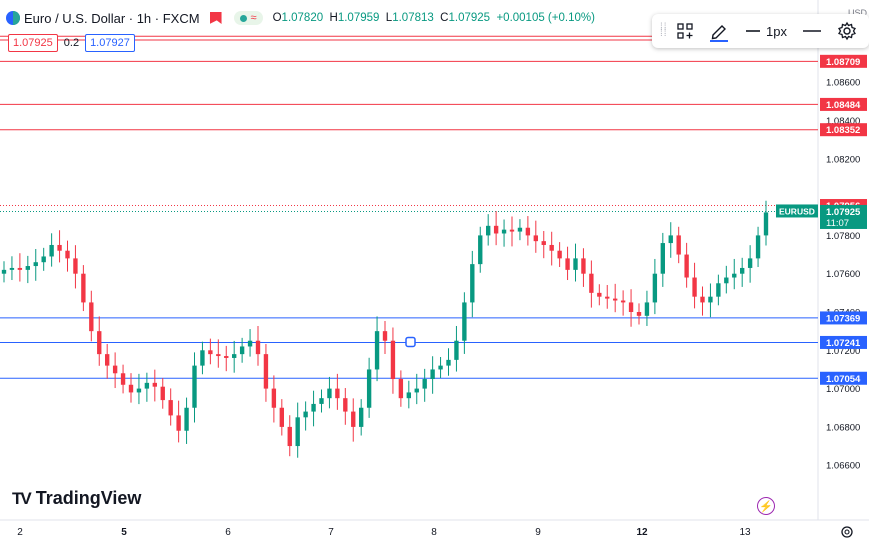 This screenshot has width=869, height=546. Describe the element at coordinates (33, 43) in the screenshot. I see `sell-price-button: 1.07925` at that location.